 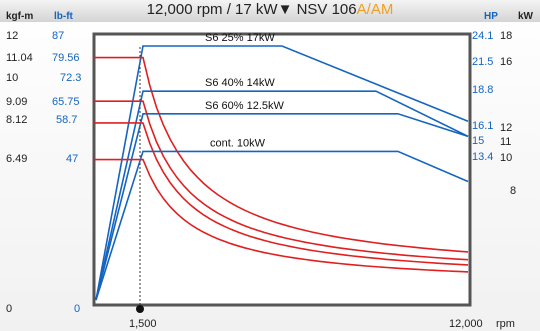 I want to click on chart-title: 12,000 rpm / 17 kW▼ NSV 106A/AM, so click(x=270, y=9).